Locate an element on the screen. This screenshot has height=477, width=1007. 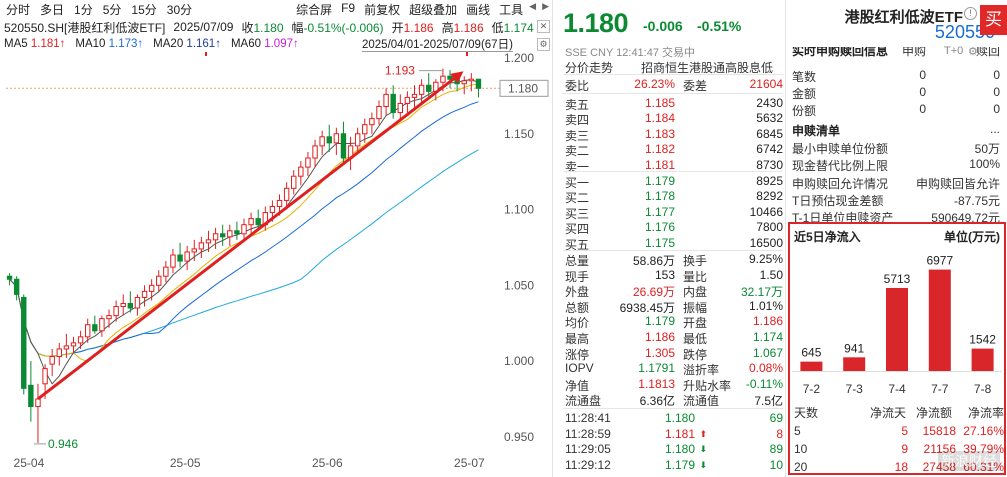
stat-row: 现手 153 量比 1.50 is located at coordinates (674, 275).